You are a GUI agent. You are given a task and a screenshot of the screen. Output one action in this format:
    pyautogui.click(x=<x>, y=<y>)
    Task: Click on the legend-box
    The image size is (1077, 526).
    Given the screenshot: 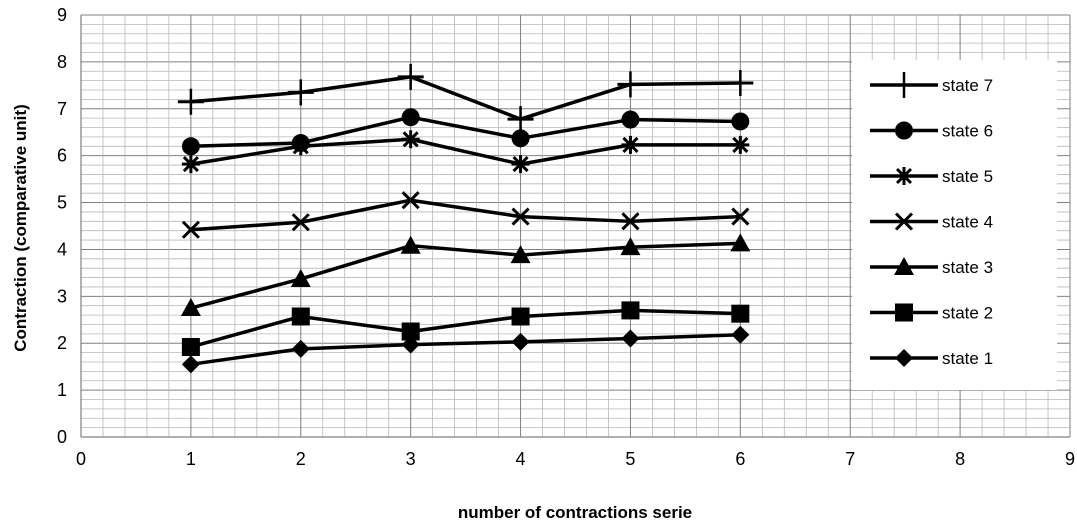 What is the action you would take?
    pyautogui.click(x=954, y=225)
    